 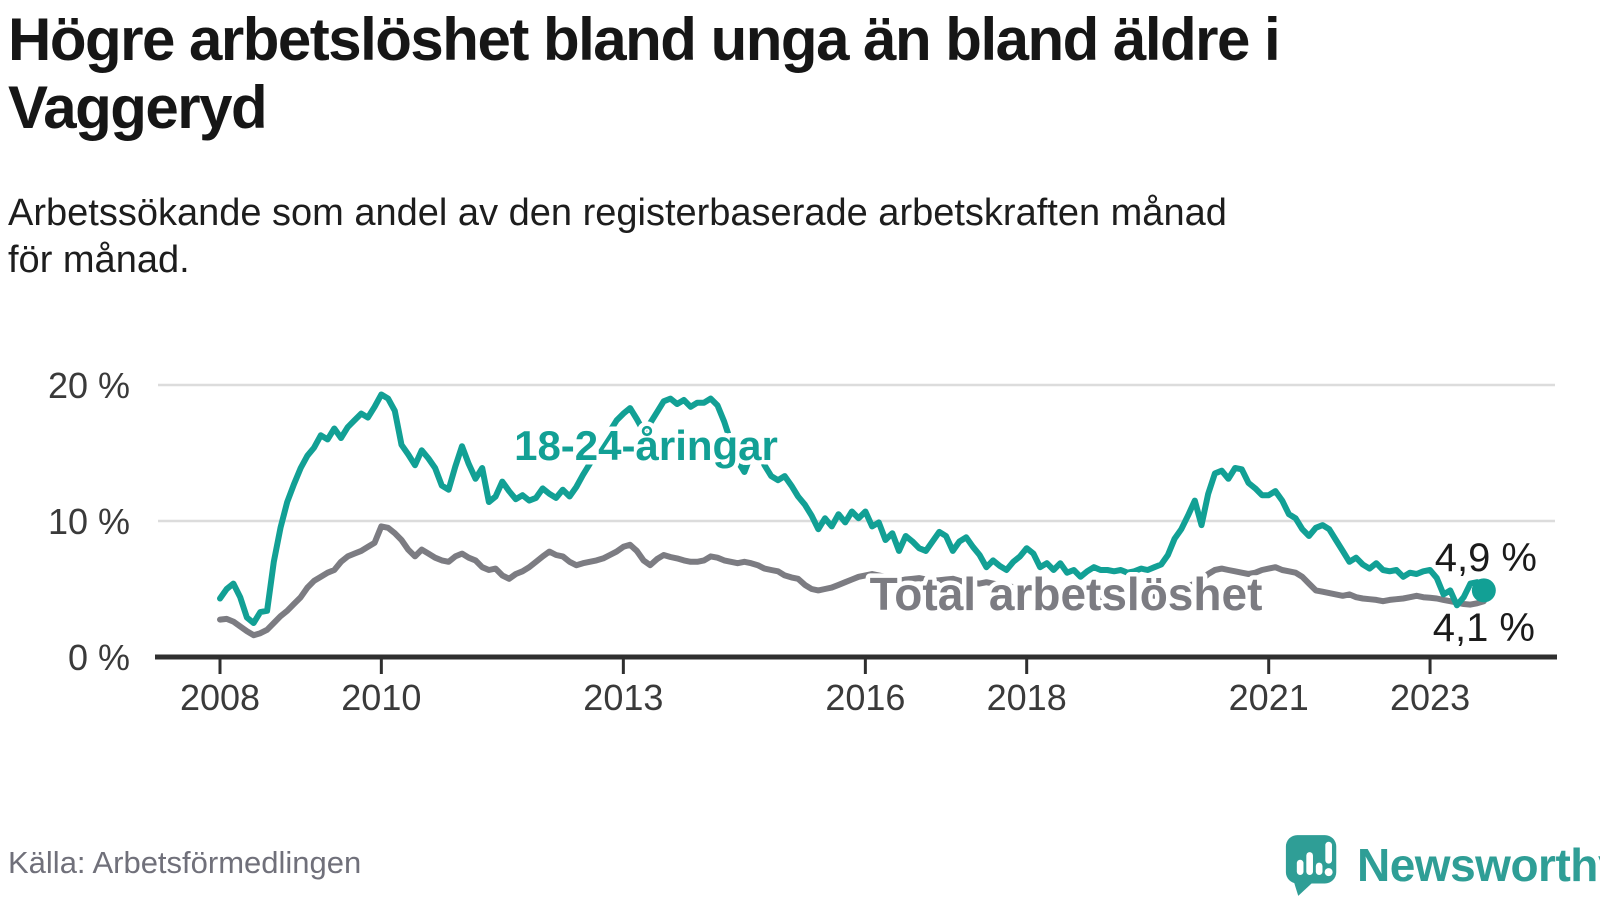 I want to click on x-axis-label-2016: 2016, so click(x=865, y=697).